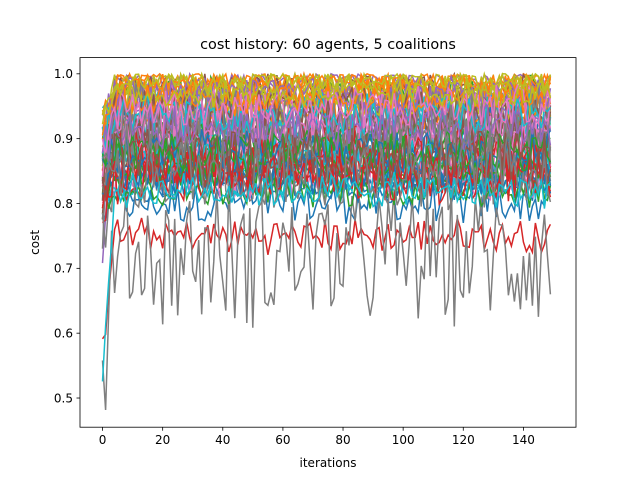 This screenshot has width=640, height=480. Describe the element at coordinates (463, 440) in the screenshot. I see `x-tick-label: 120` at that location.